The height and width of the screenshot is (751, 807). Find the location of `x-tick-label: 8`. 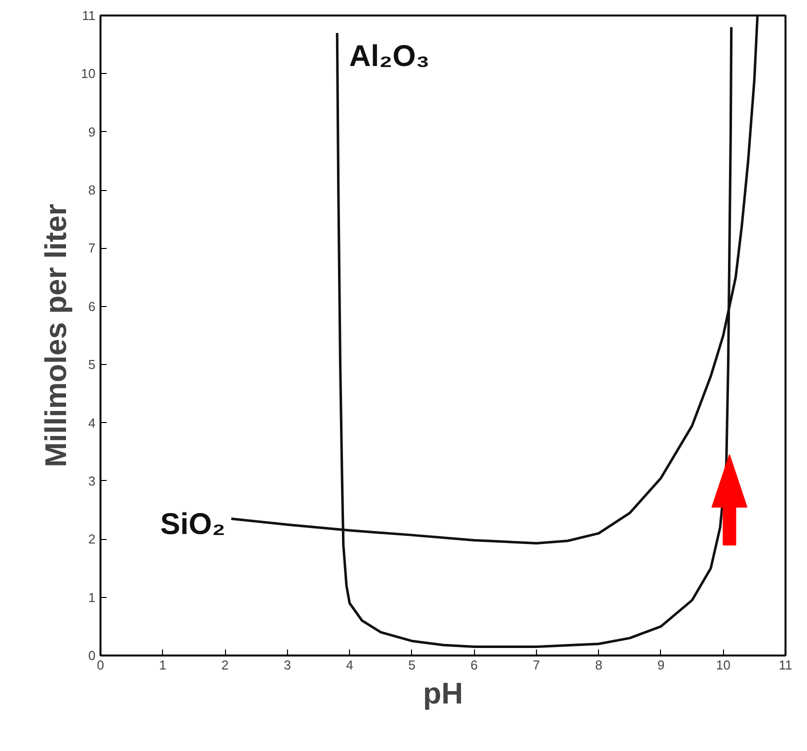

x-tick-label: 8 is located at coordinates (598, 665).